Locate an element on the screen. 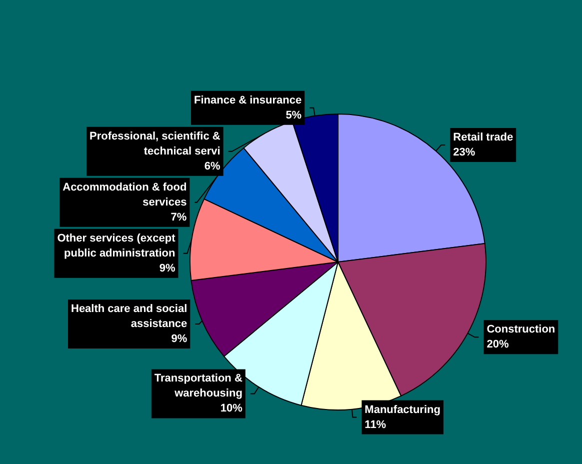  slice-label: Finance & insurance is located at coordinates (248, 100).